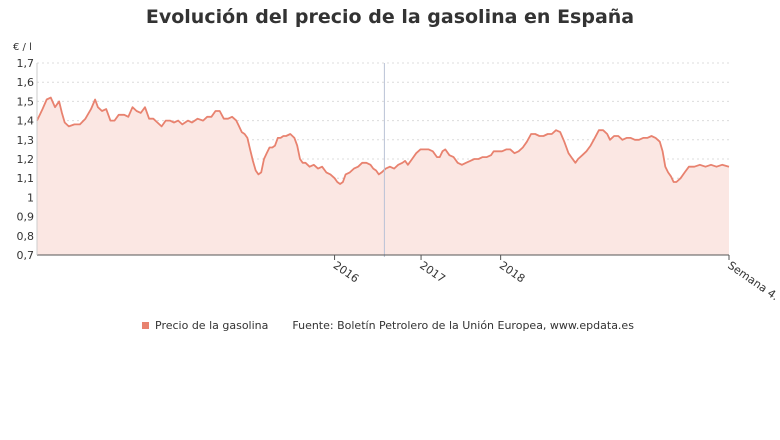 Image resolution: width=780 pixels, height=440 pixels. Describe the element at coordinates (26, 121) in the screenshot. I see `y-tick-label: 1,4` at that location.